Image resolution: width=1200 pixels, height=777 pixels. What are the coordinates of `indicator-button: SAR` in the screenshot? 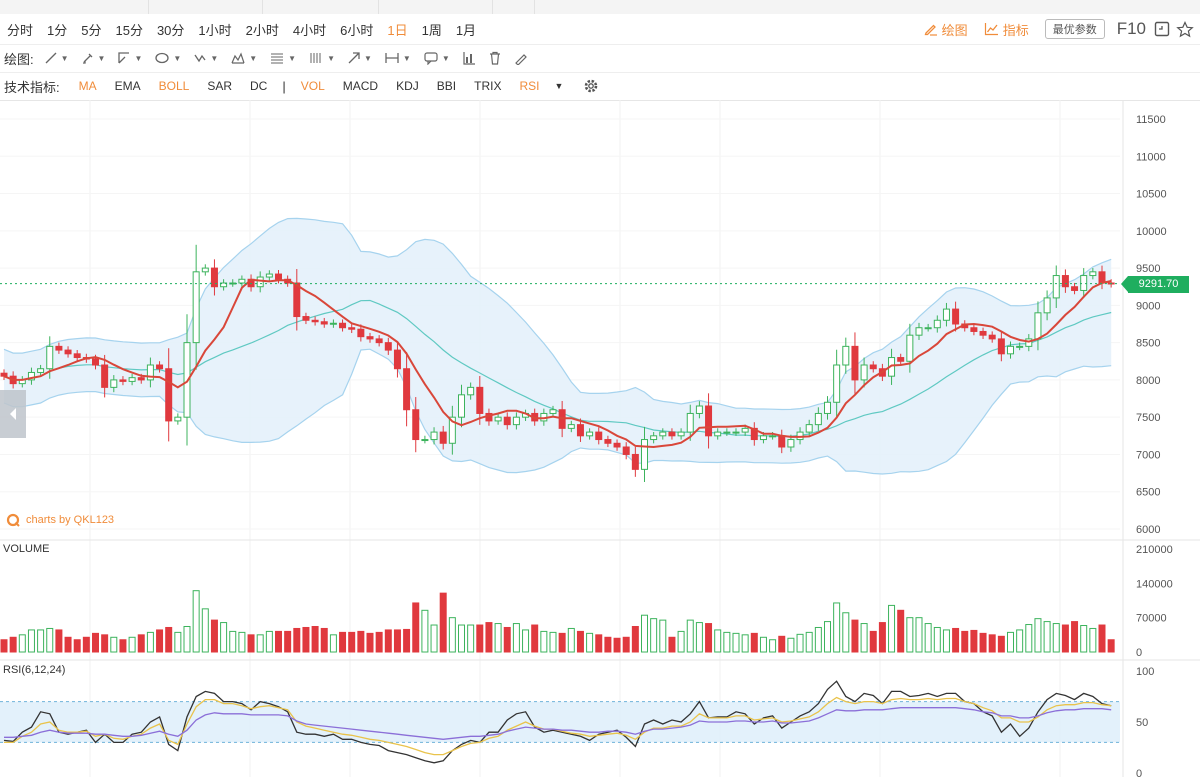 It's located at (220, 86).